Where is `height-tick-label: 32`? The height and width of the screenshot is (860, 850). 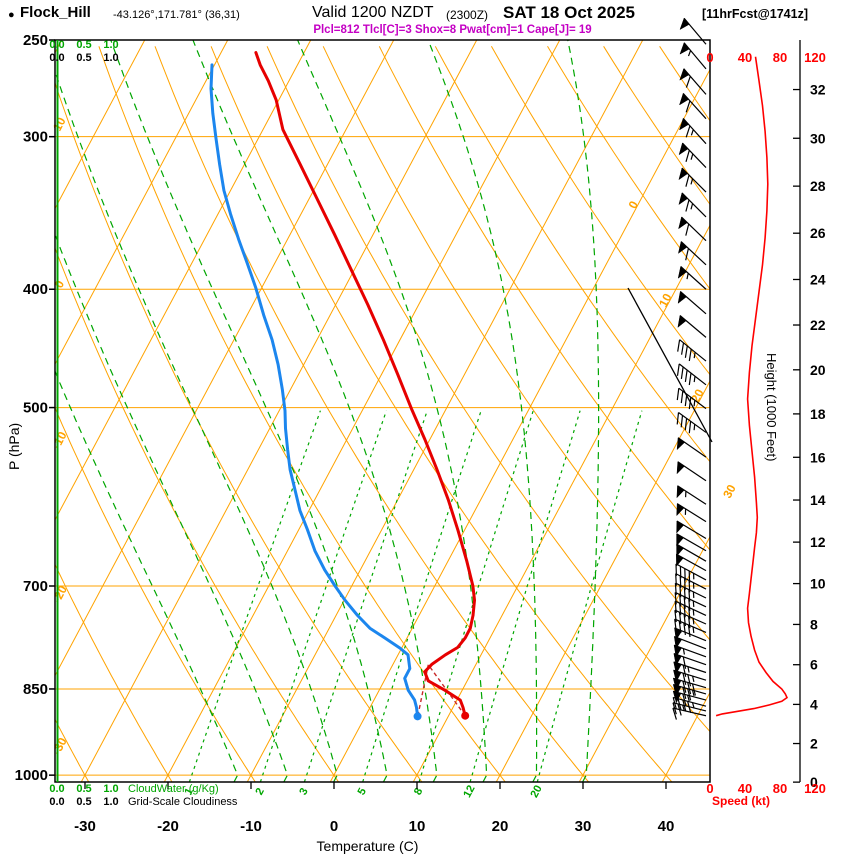
height-tick-label: 32 is located at coordinates (818, 90).